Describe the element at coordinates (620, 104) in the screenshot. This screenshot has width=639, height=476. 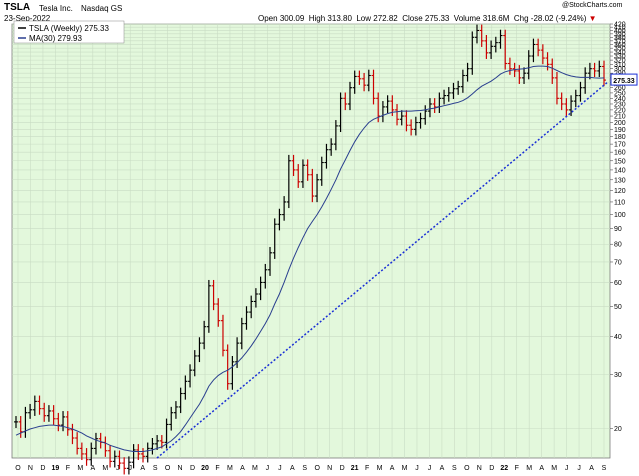
I see `y-tick-label: 230` at that location.